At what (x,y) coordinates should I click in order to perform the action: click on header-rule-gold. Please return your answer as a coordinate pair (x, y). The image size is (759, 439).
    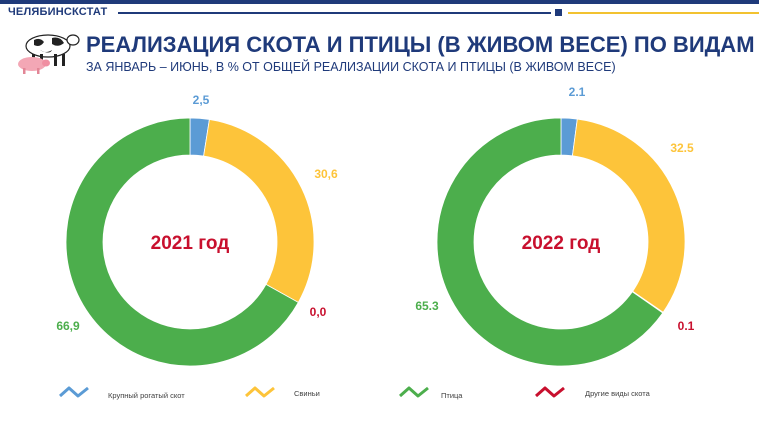
    Looking at the image, I should click on (663, 13).